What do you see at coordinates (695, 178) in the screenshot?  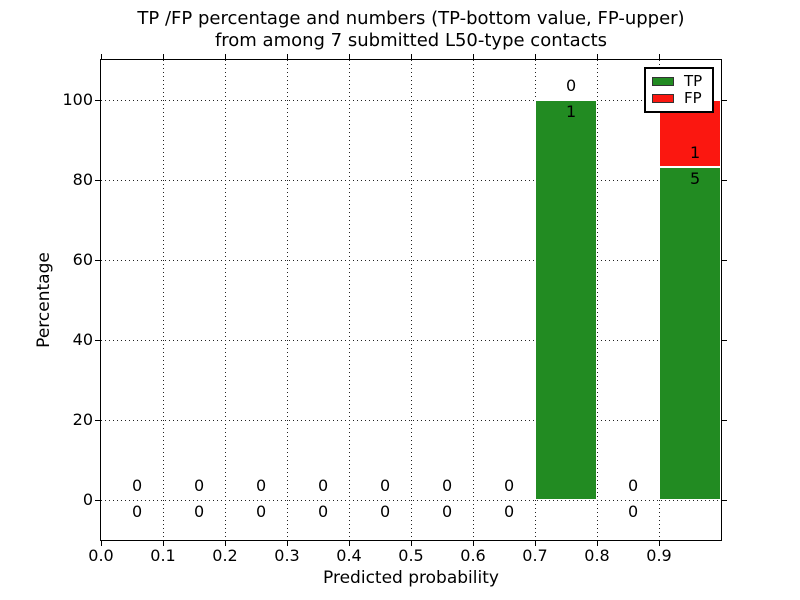 I see `tp-count-label: 5` at bounding box center [695, 178].